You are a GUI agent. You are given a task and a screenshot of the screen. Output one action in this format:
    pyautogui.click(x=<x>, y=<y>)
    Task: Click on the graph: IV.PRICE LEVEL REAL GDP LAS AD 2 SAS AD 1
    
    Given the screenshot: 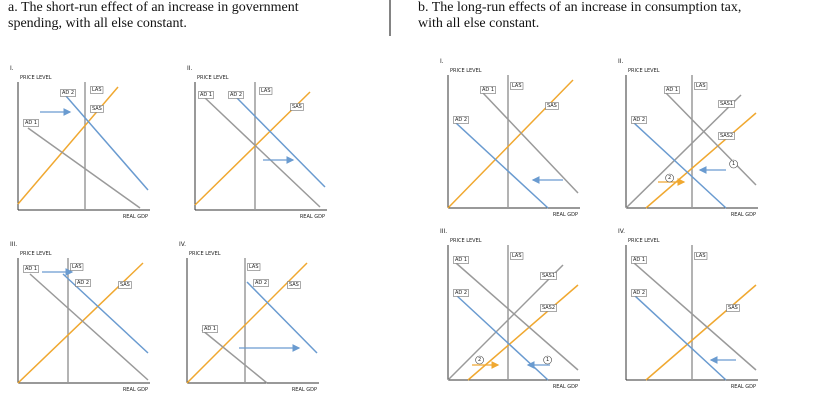 What is the action you would take?
    pyautogui.click(x=249, y=317)
    